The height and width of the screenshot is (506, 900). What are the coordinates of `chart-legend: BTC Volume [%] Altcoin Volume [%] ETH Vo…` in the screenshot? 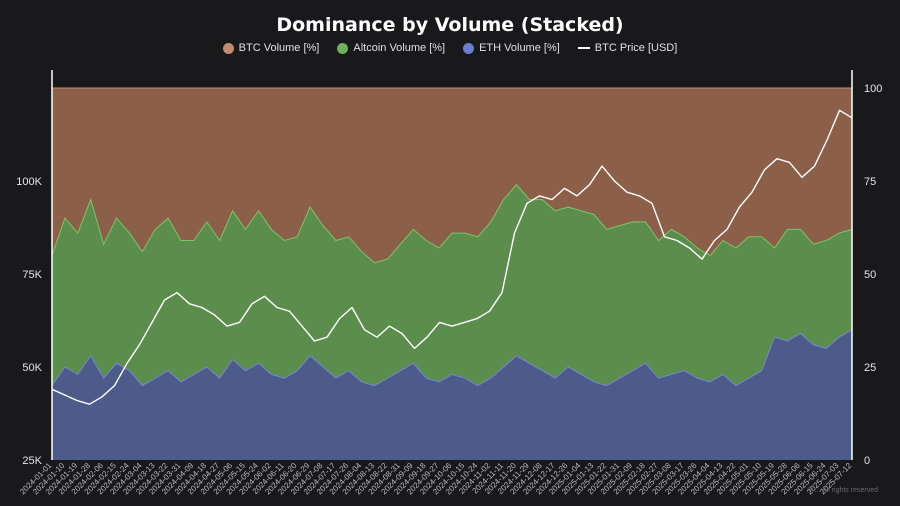 It's located at (450, 48).